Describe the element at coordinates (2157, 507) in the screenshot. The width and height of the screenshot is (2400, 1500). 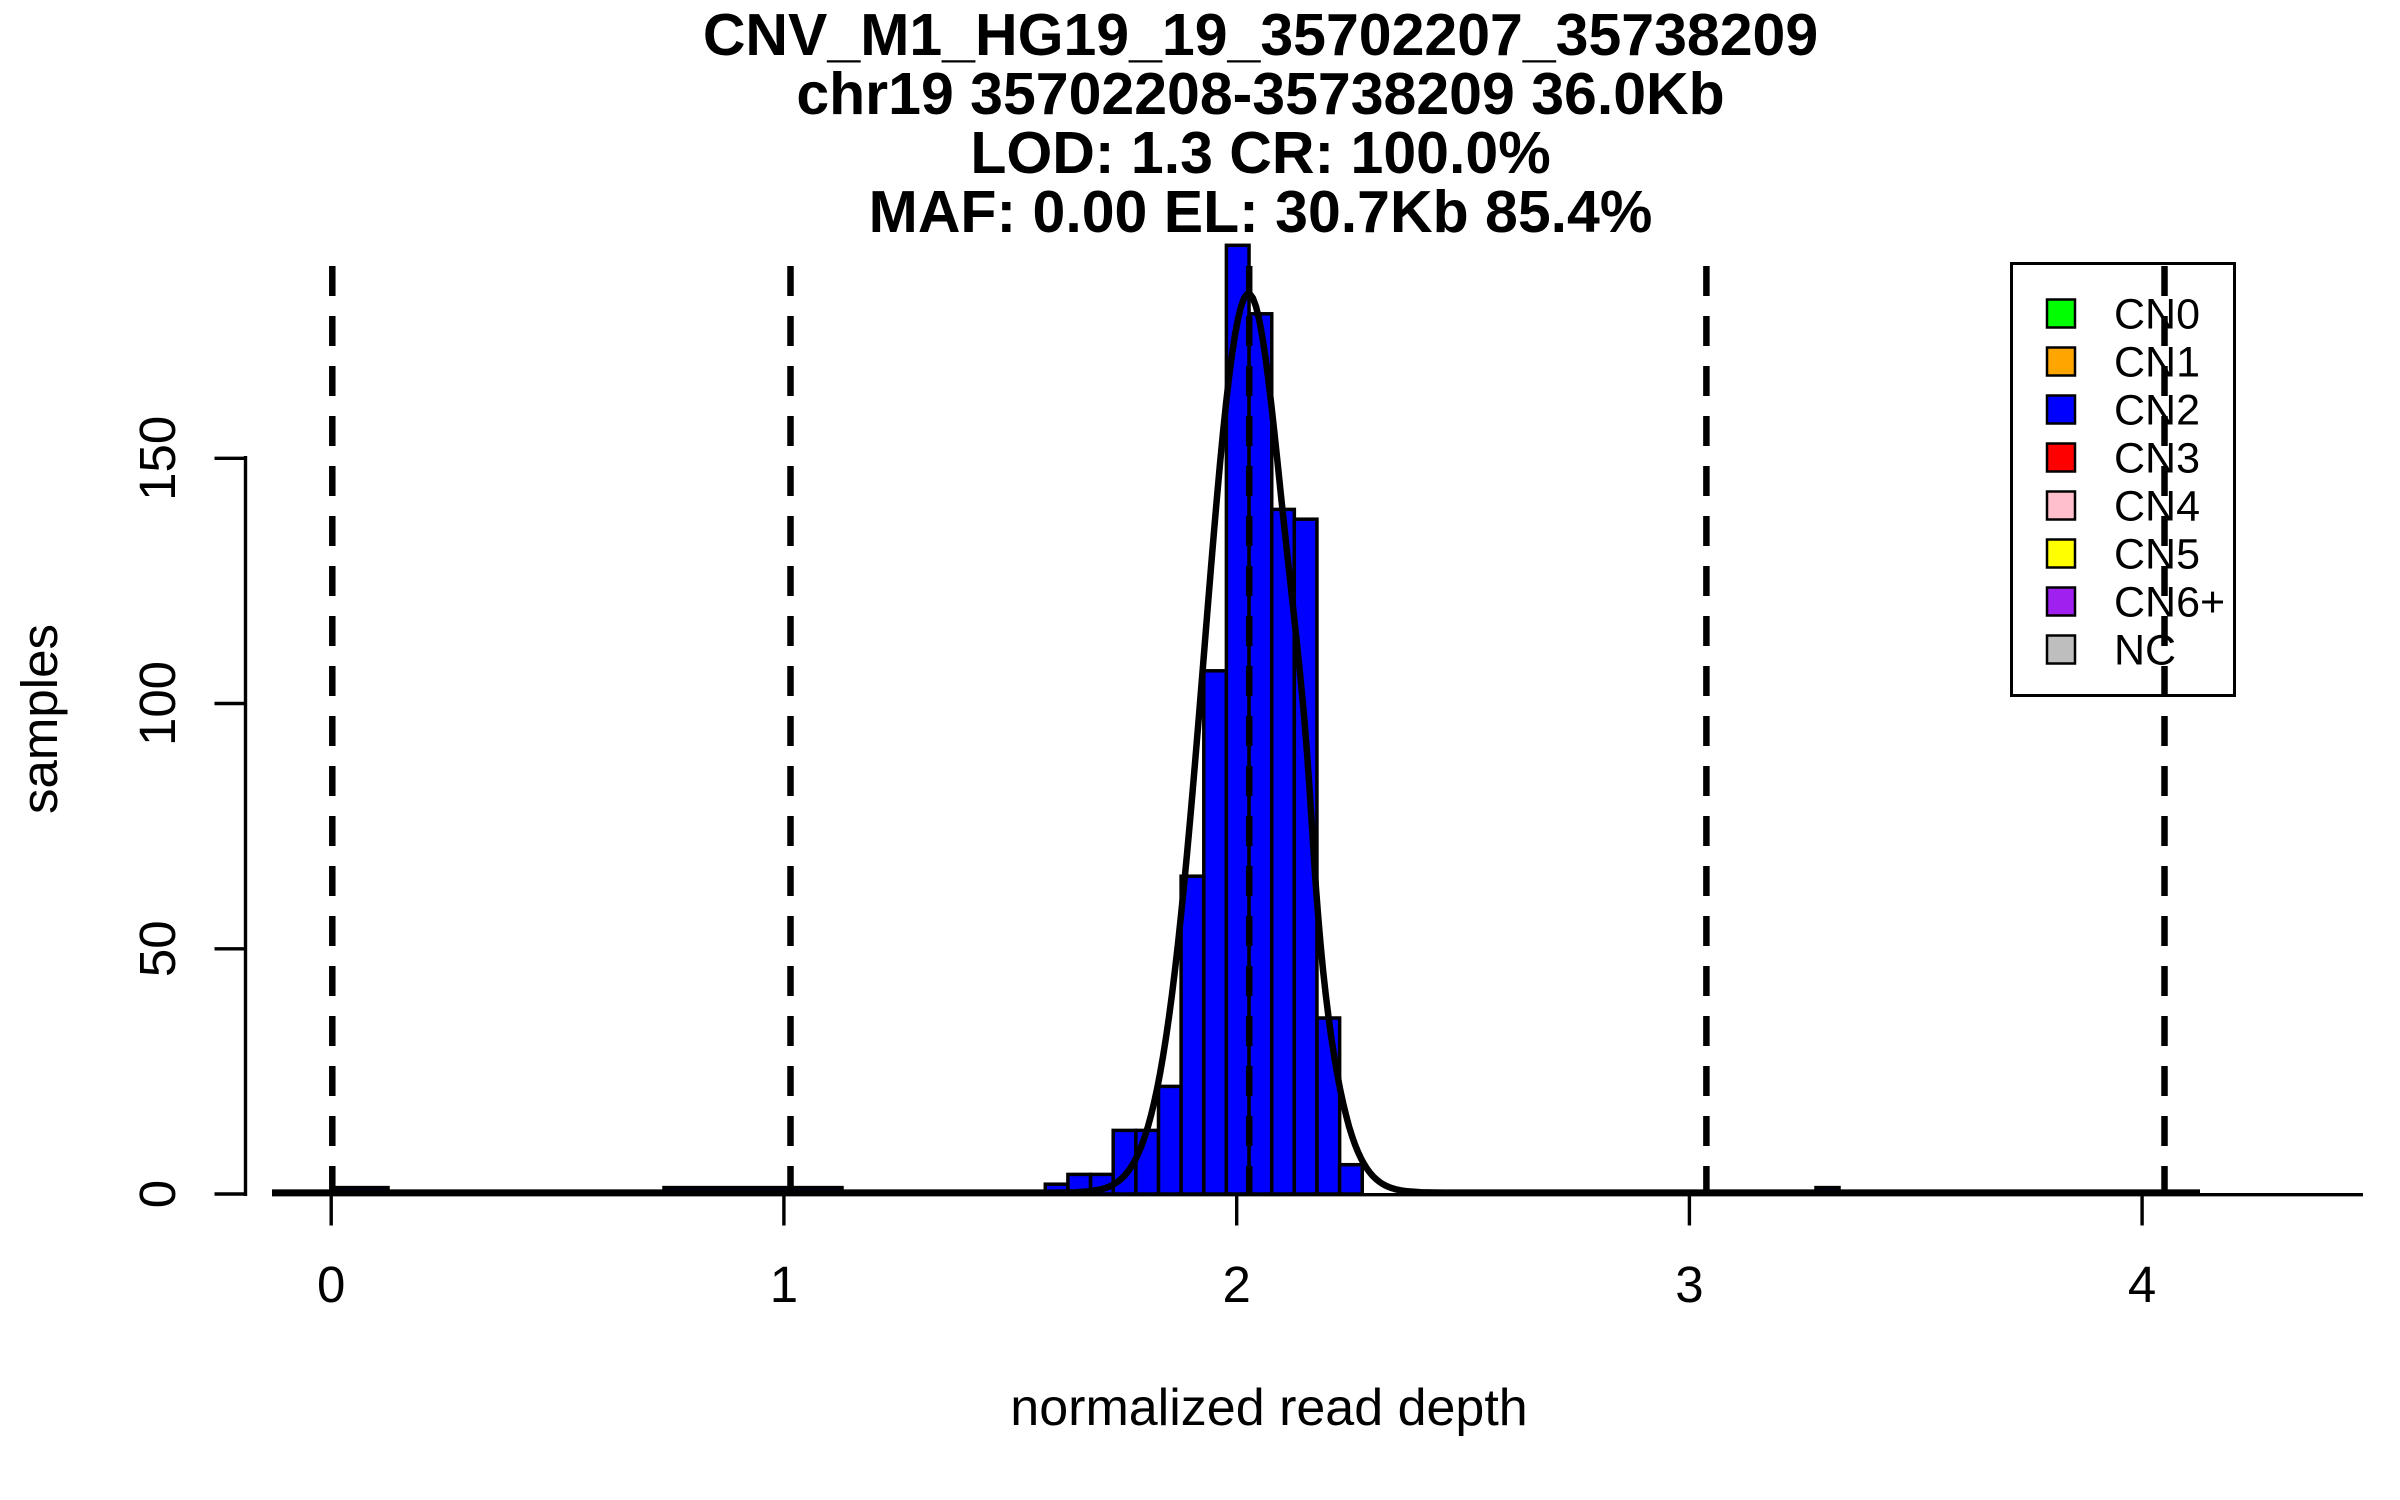
I see `svg-text: CN4` at that location.